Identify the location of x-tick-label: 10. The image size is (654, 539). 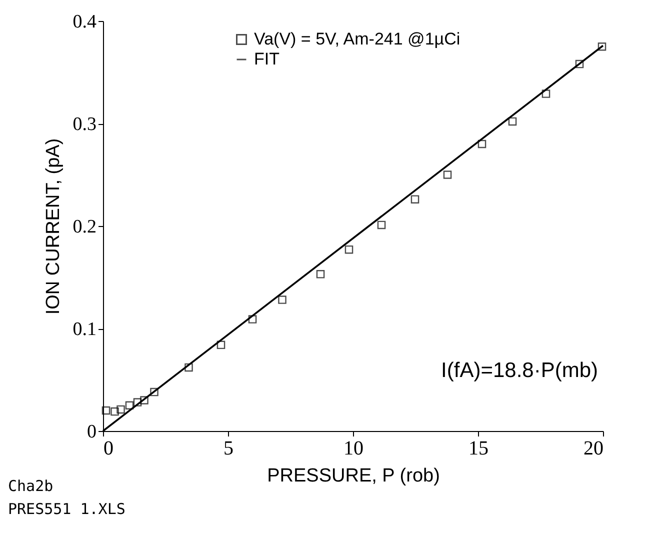
(354, 449).